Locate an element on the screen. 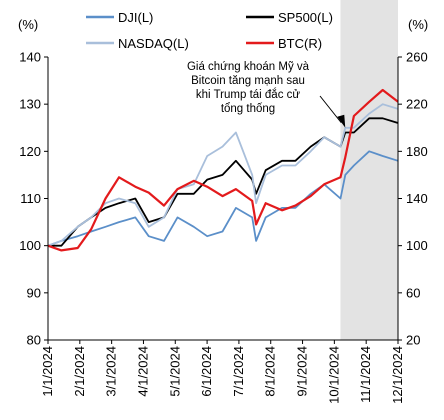 Image resolution: width=444 pixels, height=420 pixels. right-axis: 20 60 100 140 180 220 260 is located at coordinates (413, 199).